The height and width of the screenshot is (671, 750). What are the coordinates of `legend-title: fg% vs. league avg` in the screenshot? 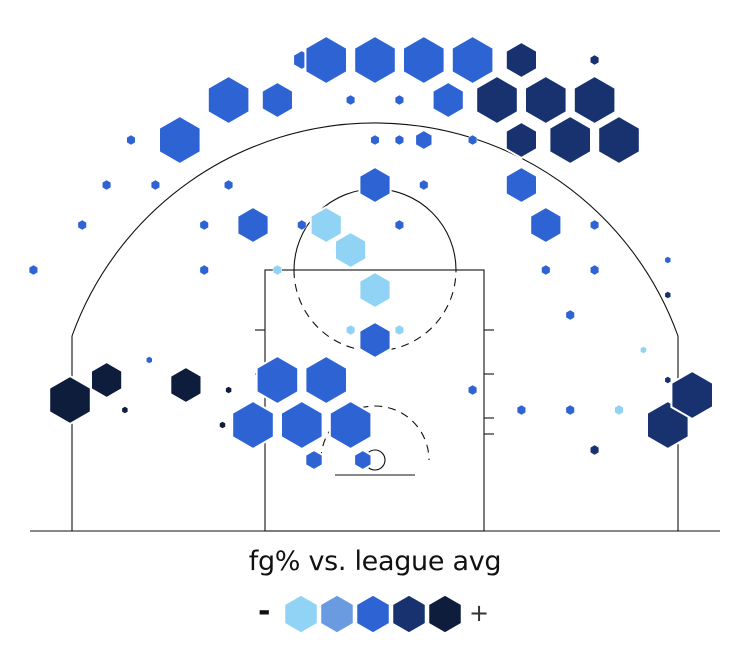 It's located at (375, 561).